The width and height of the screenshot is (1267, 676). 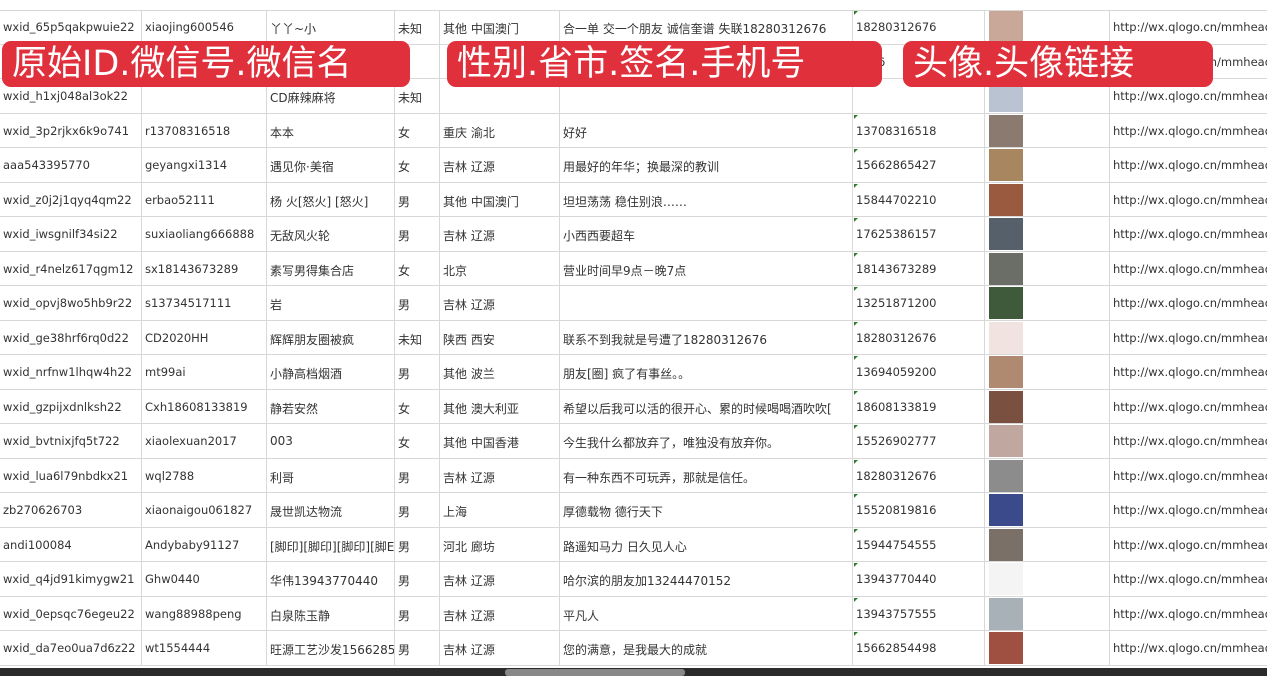 What do you see at coordinates (71, 234) in the screenshot?
I see `cell-original-id: wxid_iwsgnilf34si22` at bounding box center [71, 234].